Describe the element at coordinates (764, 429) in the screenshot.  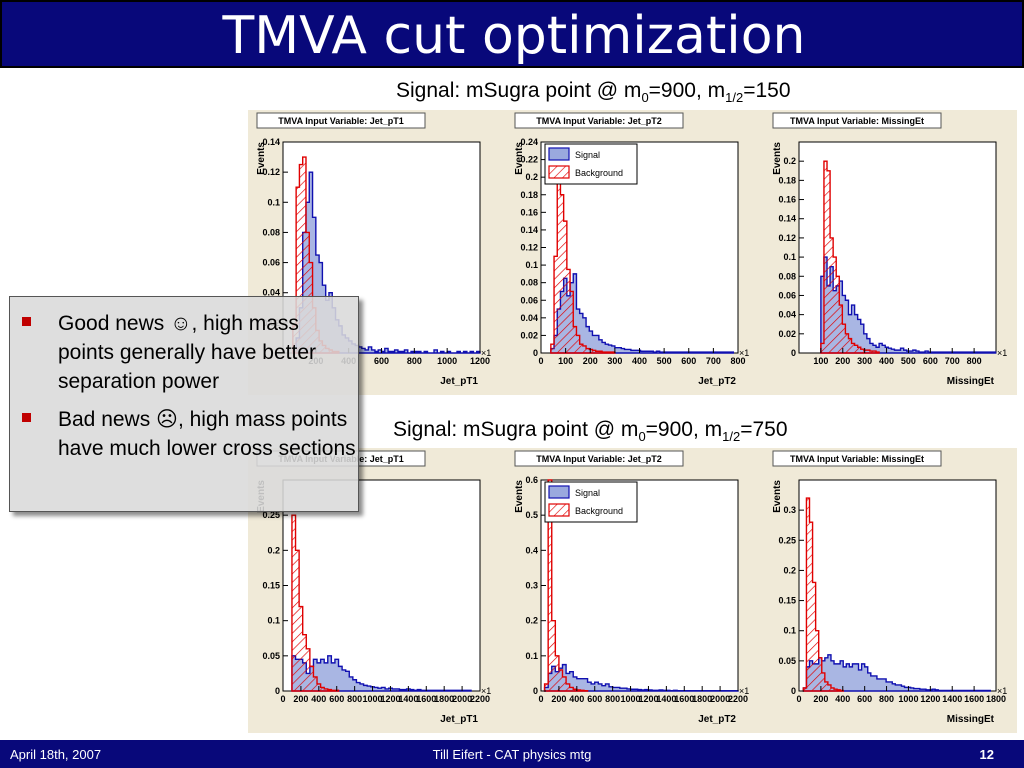
I see `subtitle-bottom-tail: =750` at that location.